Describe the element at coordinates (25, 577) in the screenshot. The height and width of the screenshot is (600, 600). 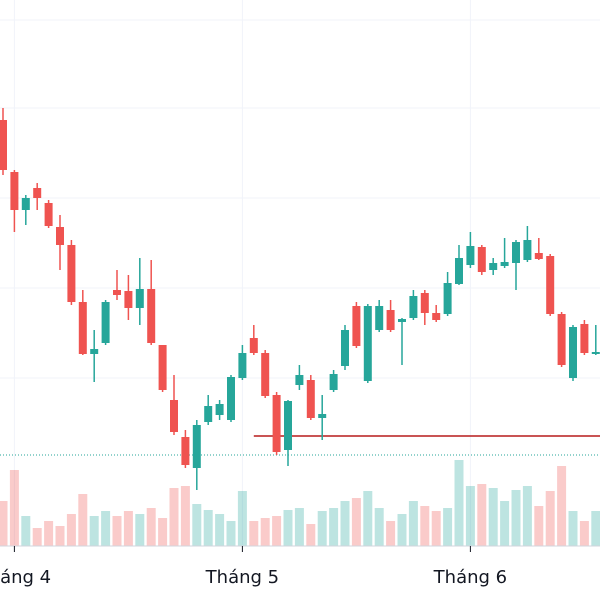
I see `x-tick-label: Tháng 4` at that location.